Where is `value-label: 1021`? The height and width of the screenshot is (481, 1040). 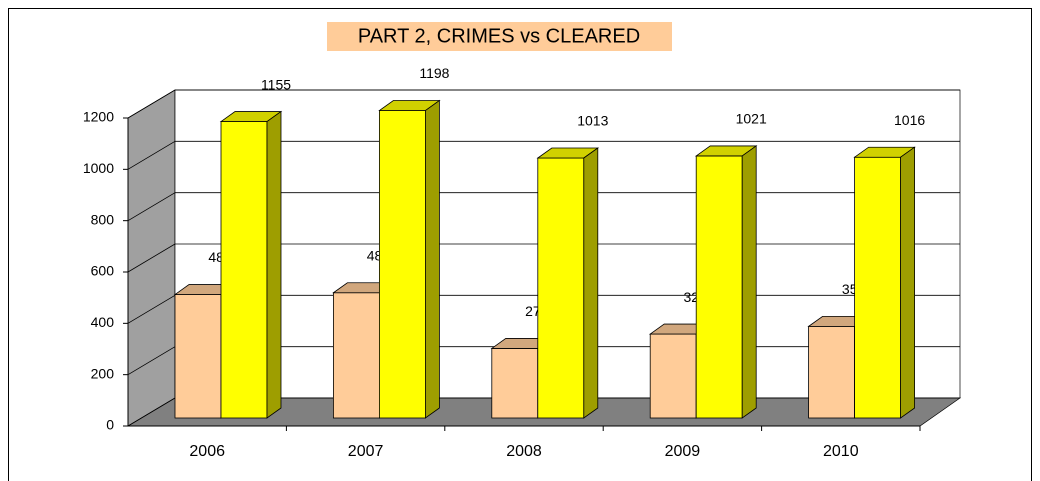
value-label: 1021 is located at coordinates (751, 119).